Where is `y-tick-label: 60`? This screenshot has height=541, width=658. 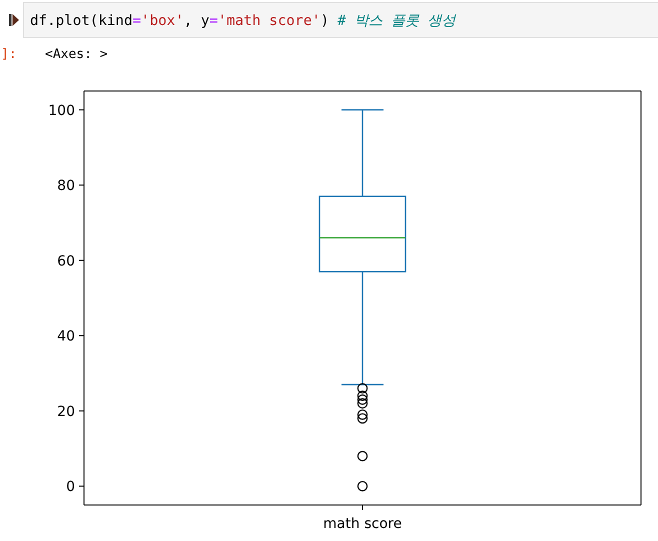
y-tick-label: 60 is located at coordinates (66, 261).